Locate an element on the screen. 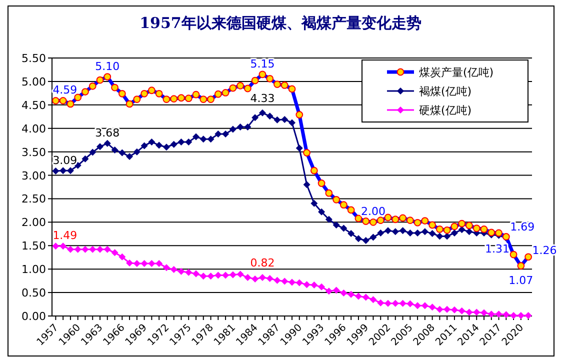 The width and height of the screenshot is (561, 363). y-tick-label: 1.00 is located at coordinates (34, 269).